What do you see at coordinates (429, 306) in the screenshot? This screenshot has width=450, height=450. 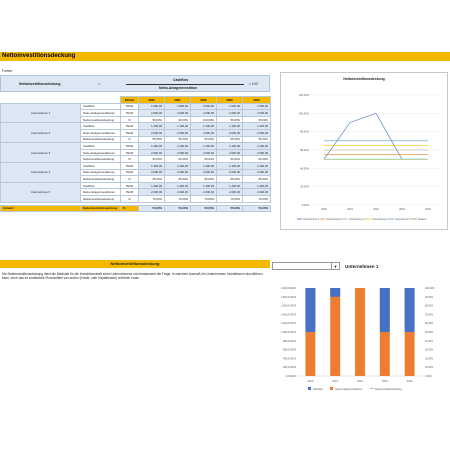 I see `y-tick-label-right: 80,00%` at bounding box center [429, 306].